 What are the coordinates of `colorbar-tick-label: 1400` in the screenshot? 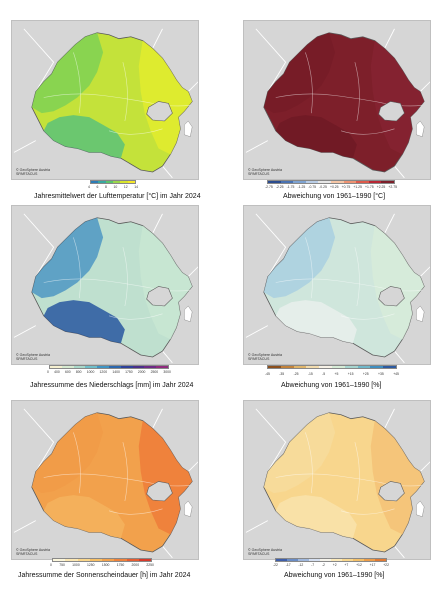 It's located at (116, 372).